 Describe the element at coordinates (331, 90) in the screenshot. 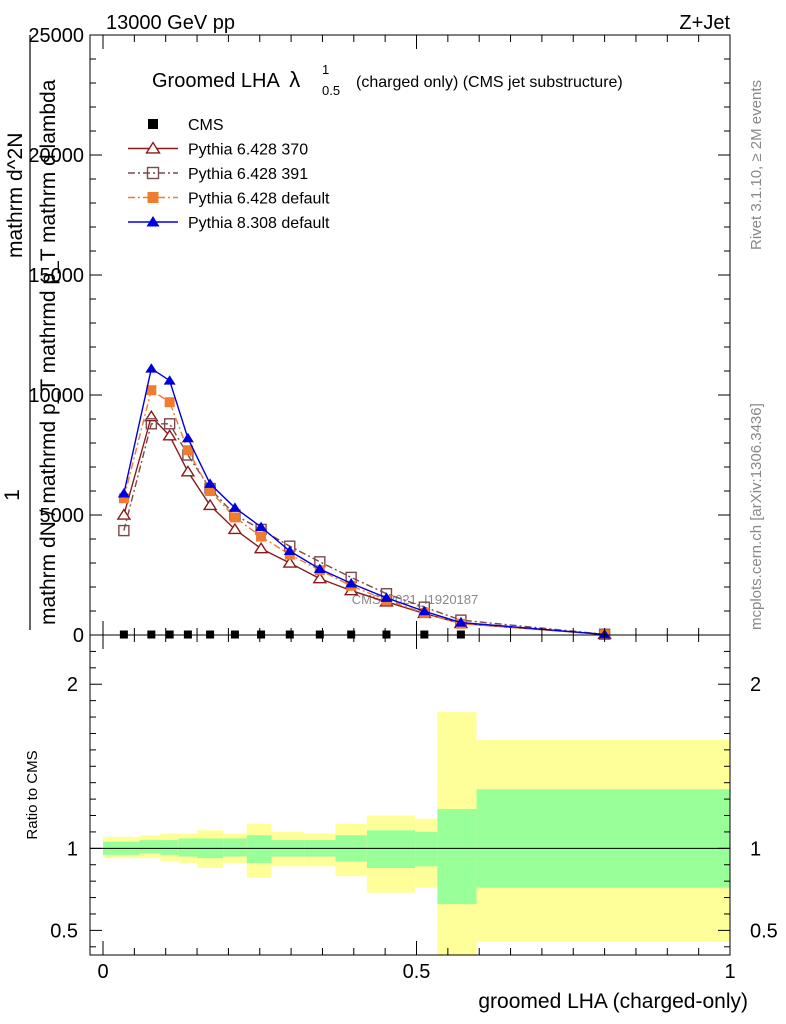

I see `chart-title-sub: 0.5` at that location.